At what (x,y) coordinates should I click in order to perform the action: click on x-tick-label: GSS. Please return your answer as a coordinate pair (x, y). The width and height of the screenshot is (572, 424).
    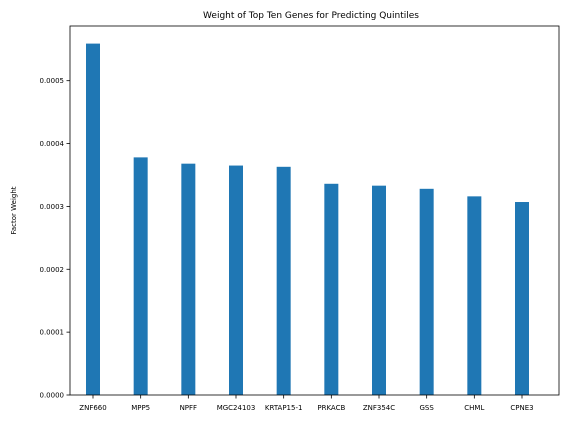
    Looking at the image, I should click on (427, 408).